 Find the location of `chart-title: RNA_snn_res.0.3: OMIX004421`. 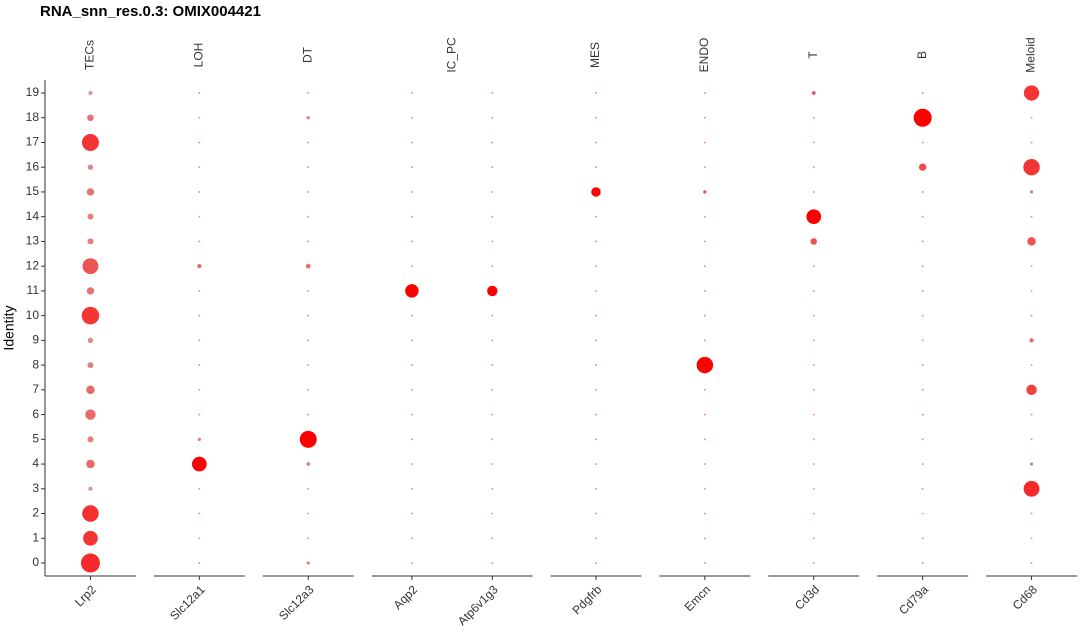

chart-title: RNA_snn_res.0.3: OMIX004421 is located at coordinates (150, 11).